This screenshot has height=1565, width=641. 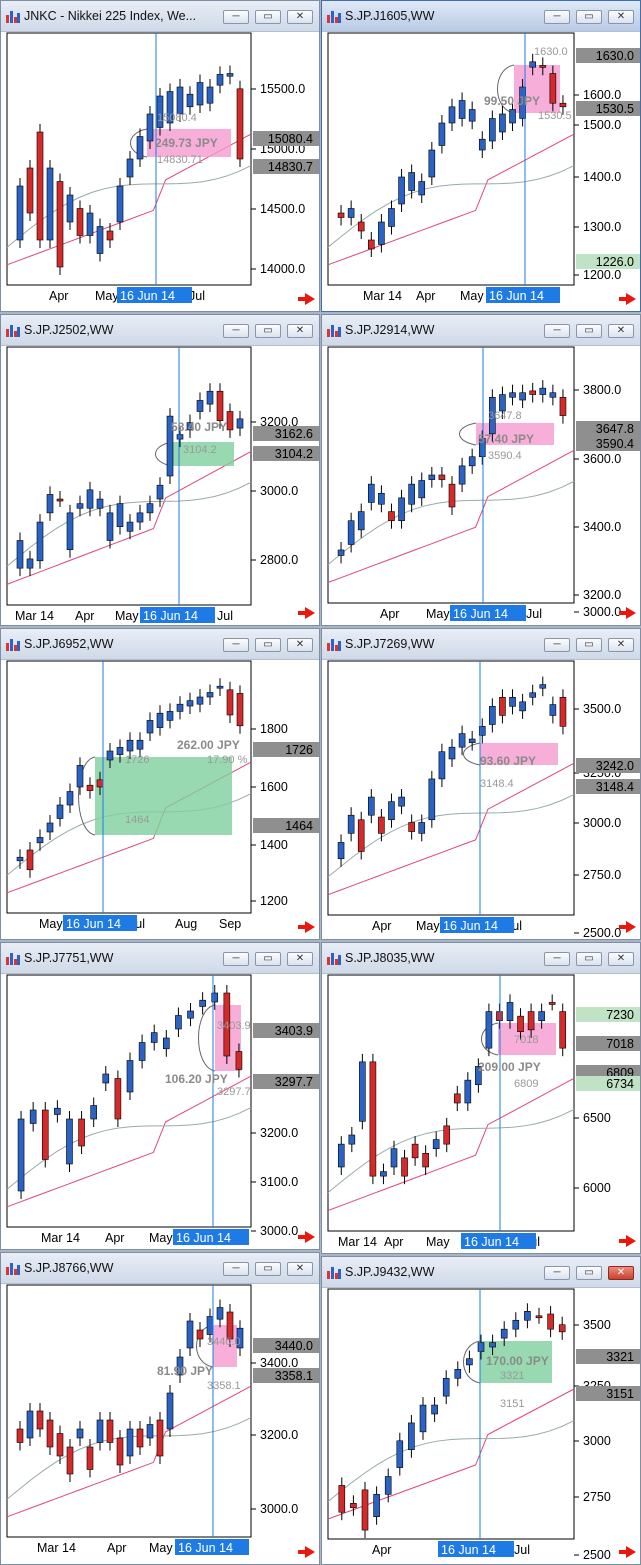 What do you see at coordinates (160, 644) in the screenshot?
I see `window-titlebar: S.JP.J6952,WW ─ ▭ ✕` at bounding box center [160, 644].